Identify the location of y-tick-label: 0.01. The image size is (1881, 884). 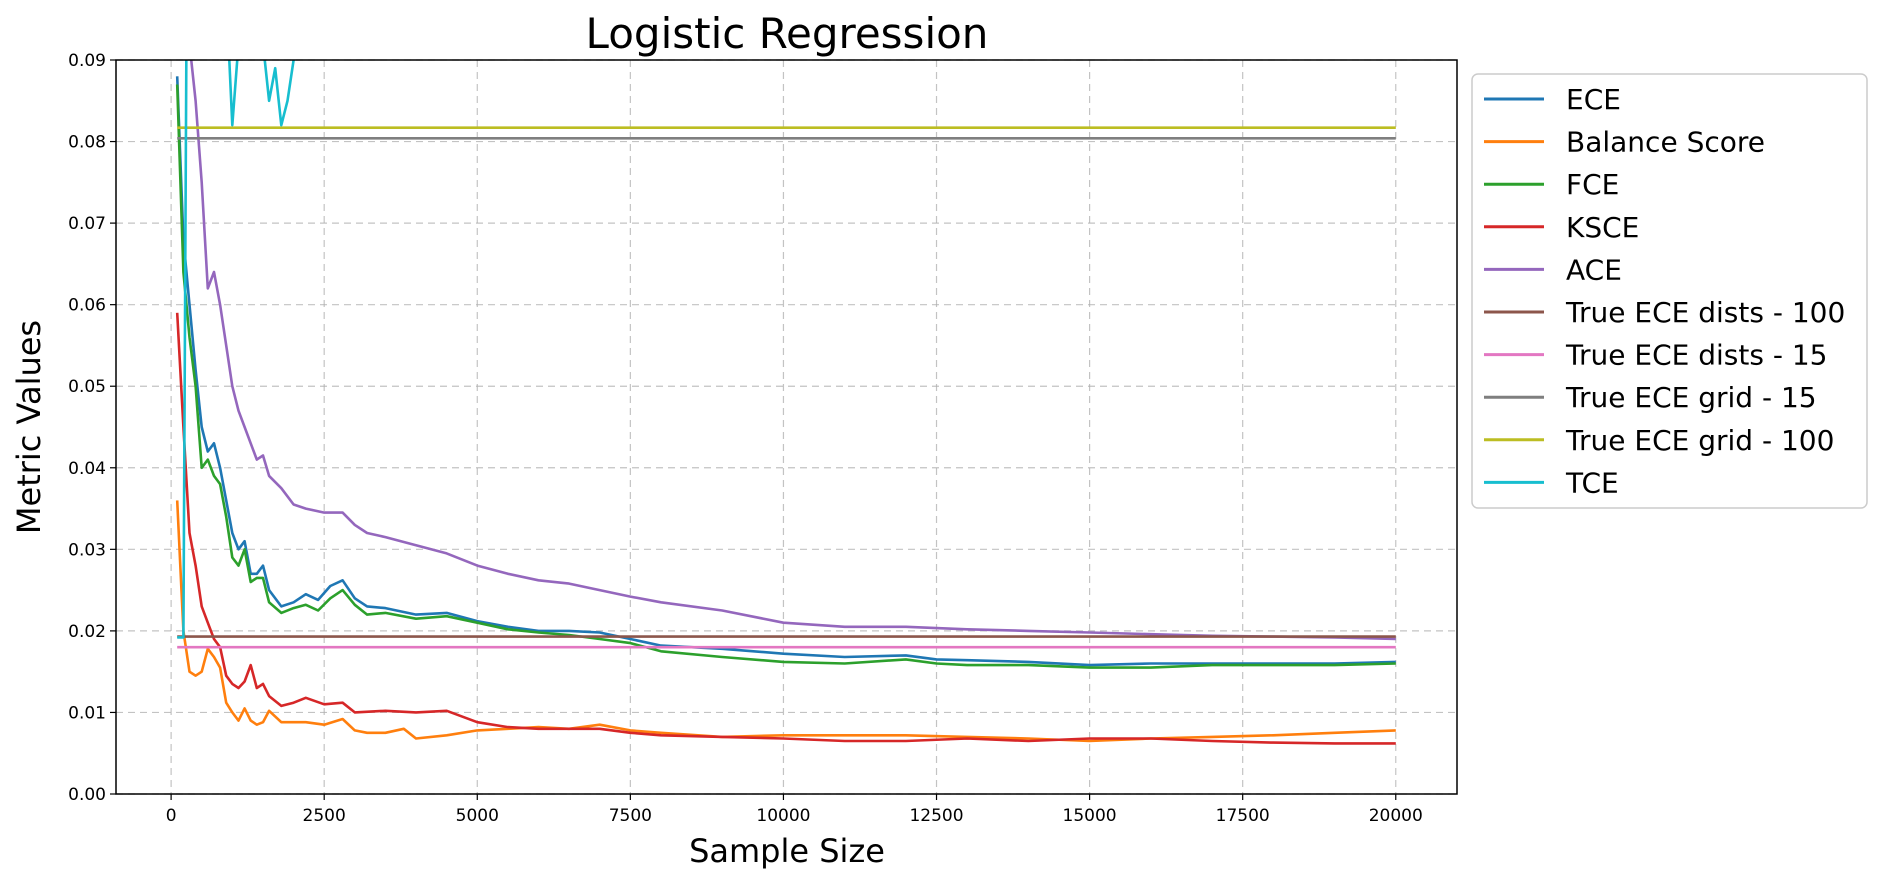
(87, 713).